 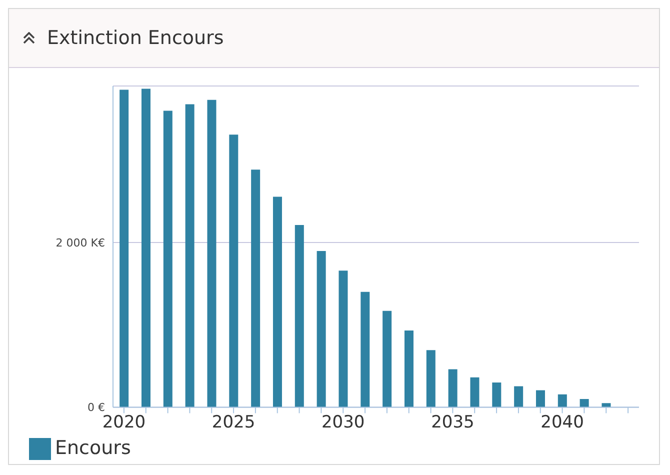 What do you see at coordinates (343, 422) in the screenshot?
I see `x-tick-label: 2030` at bounding box center [343, 422].